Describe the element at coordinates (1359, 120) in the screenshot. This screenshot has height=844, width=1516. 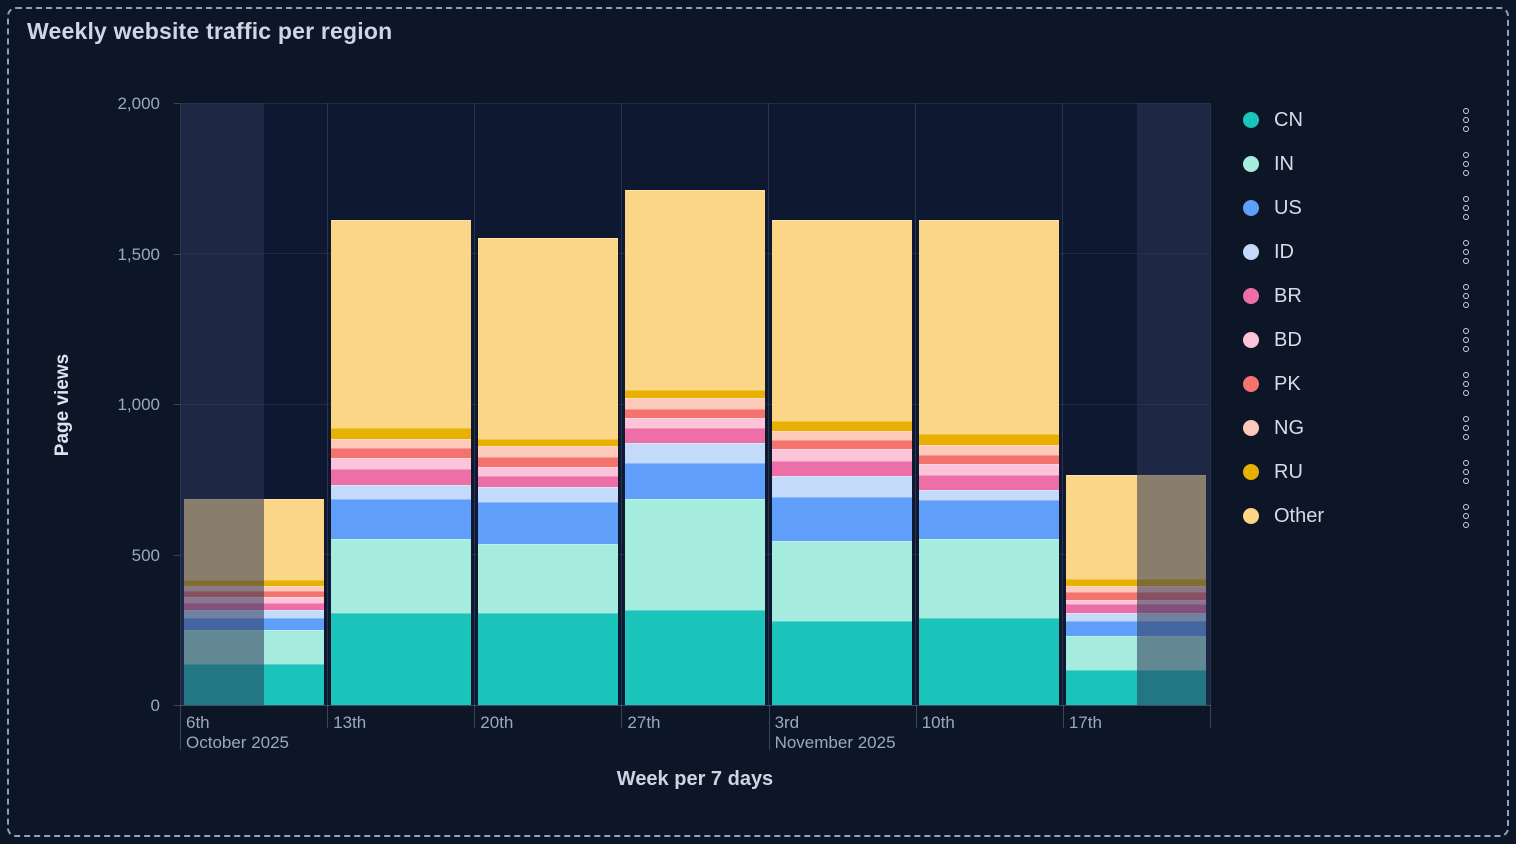
I see `legend-item-CN: CN` at that location.